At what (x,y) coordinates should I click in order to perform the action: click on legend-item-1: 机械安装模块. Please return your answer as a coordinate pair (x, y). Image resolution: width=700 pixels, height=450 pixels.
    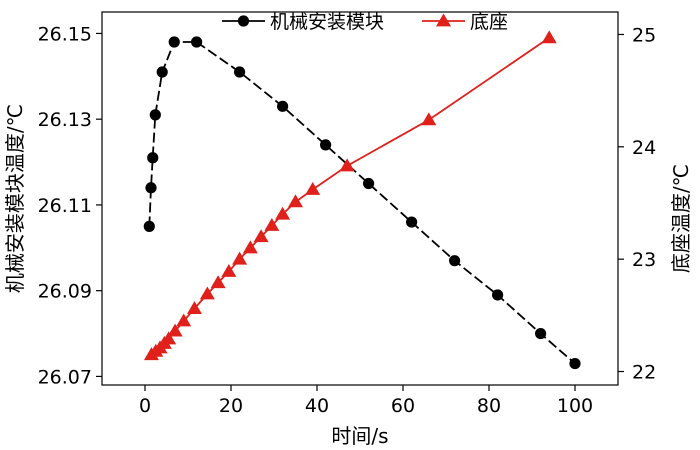
    Looking at the image, I should click on (303, 22).